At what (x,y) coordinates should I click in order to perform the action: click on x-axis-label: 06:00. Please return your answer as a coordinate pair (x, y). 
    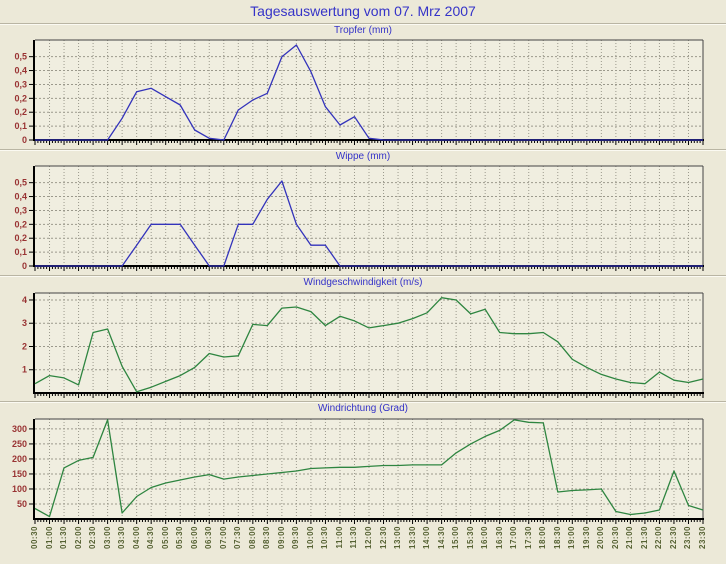
    Looking at the image, I should click on (194, 537).